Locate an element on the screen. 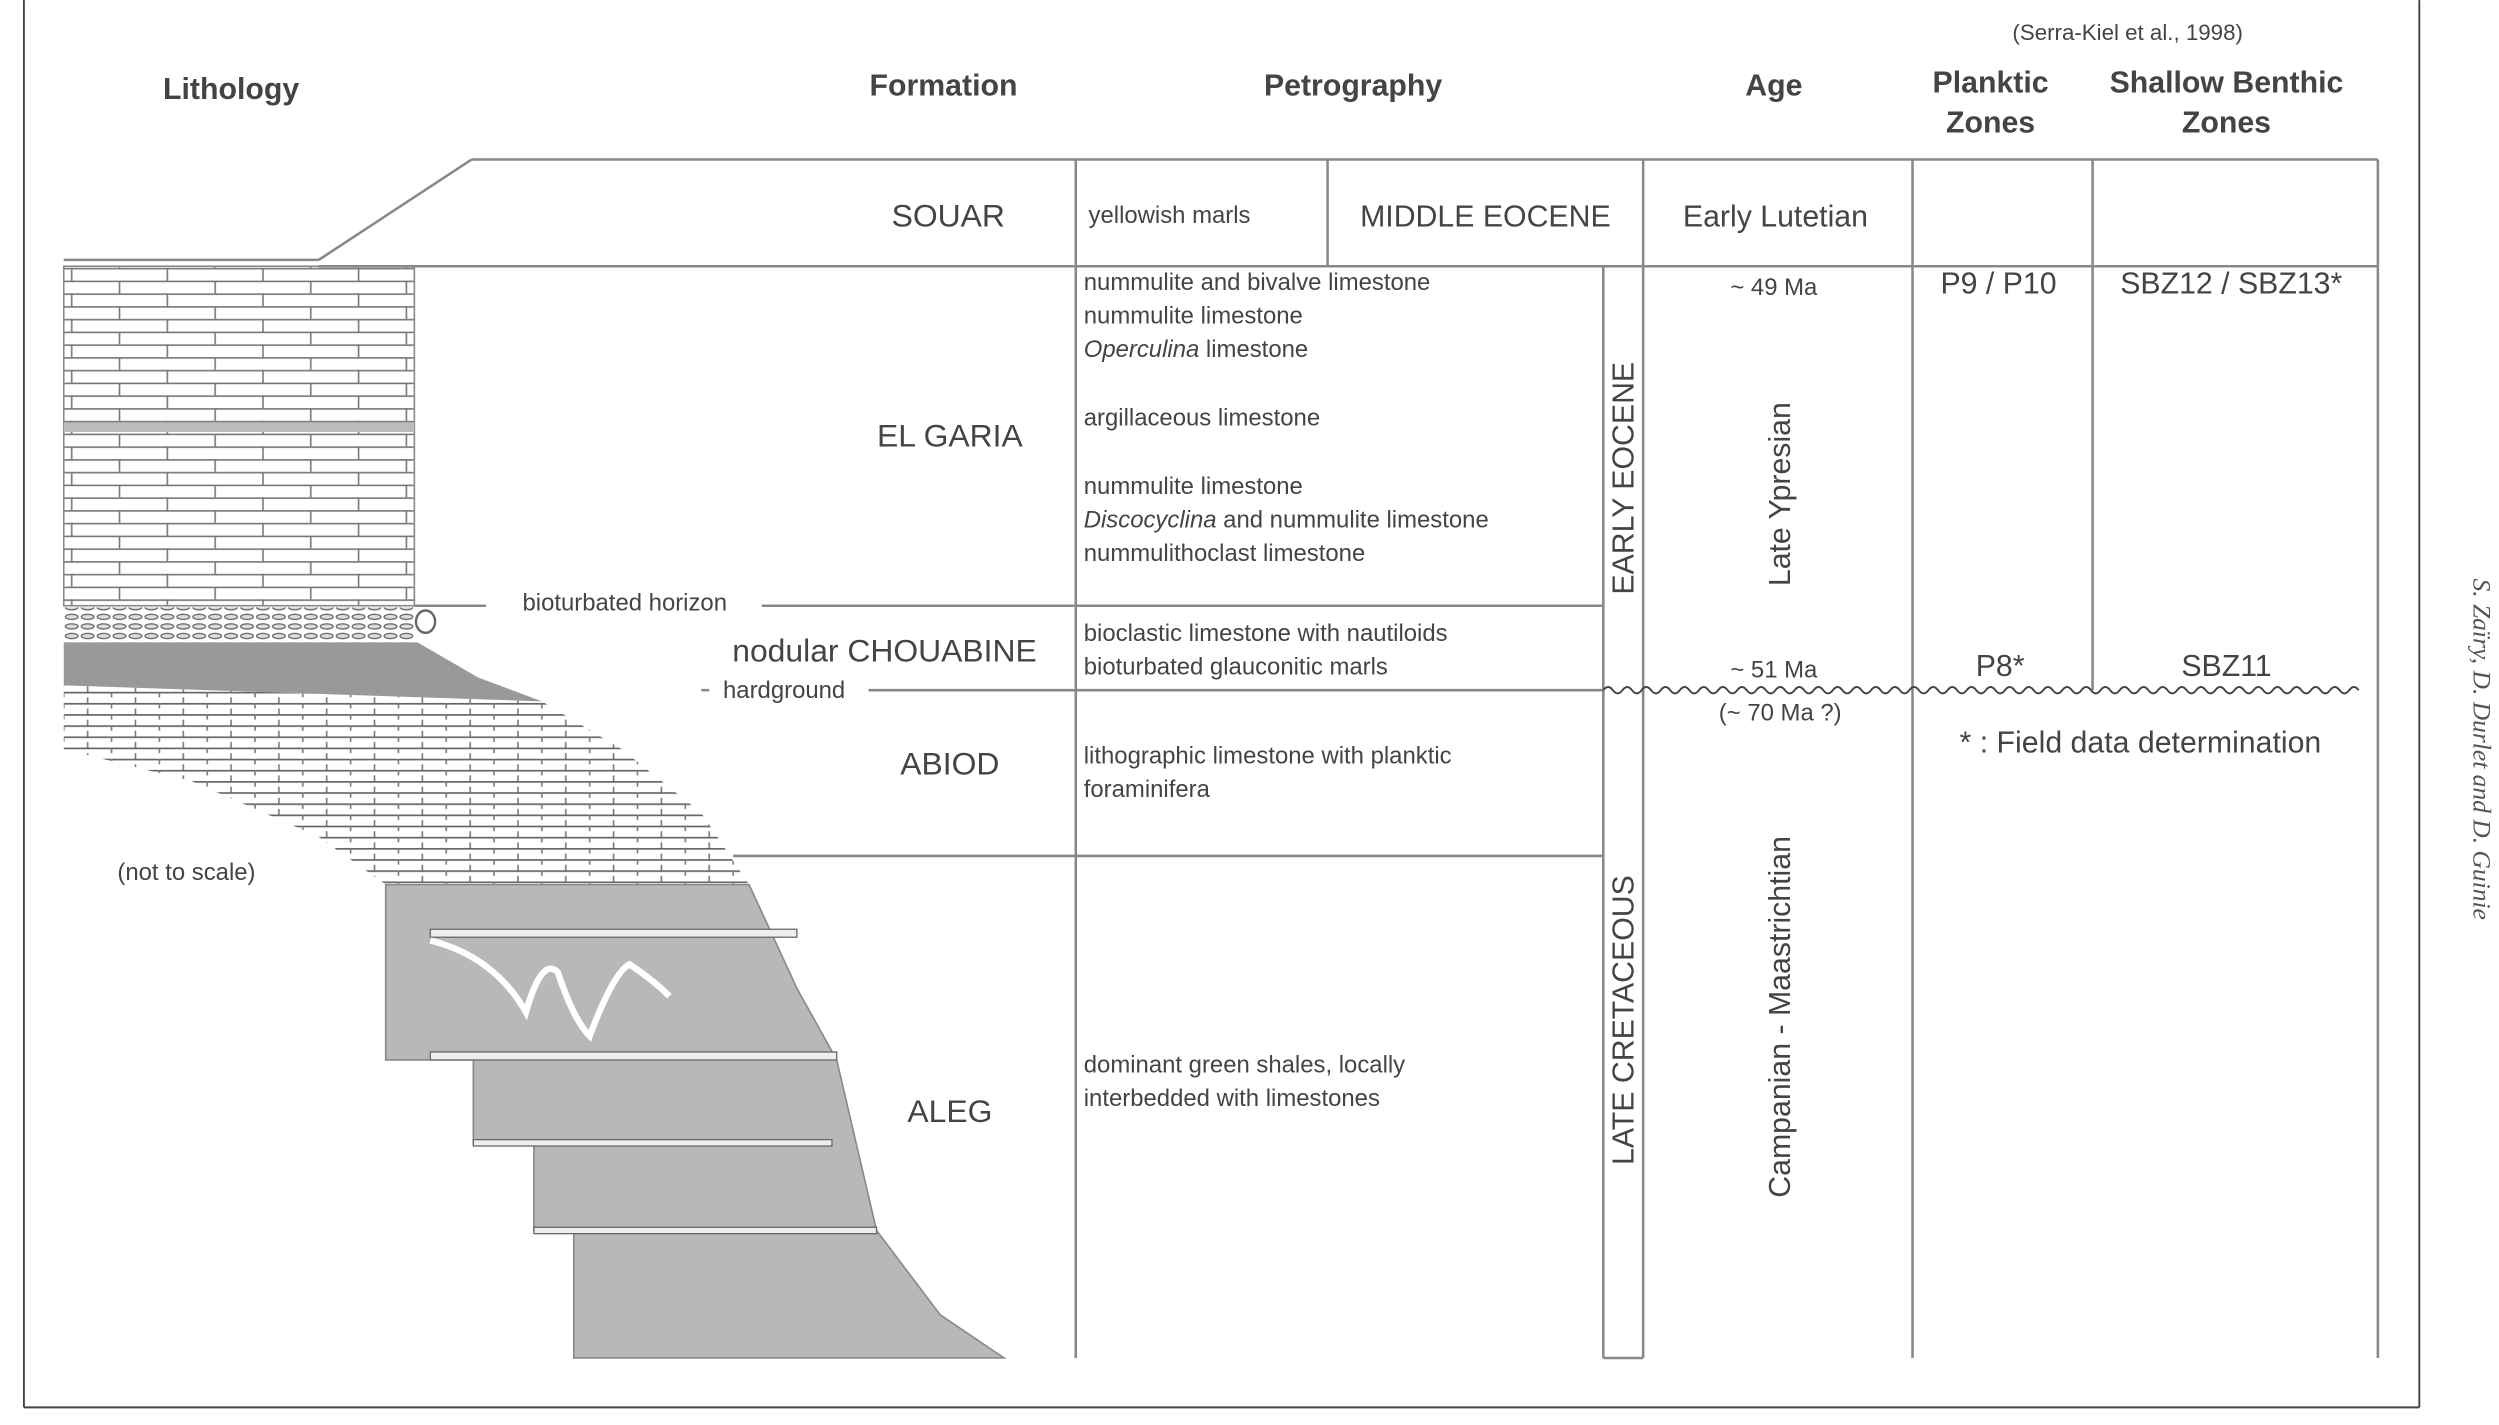 The image size is (2499, 1425). petro-line: nummulite and bivalve limestone is located at coordinates (1257, 282).